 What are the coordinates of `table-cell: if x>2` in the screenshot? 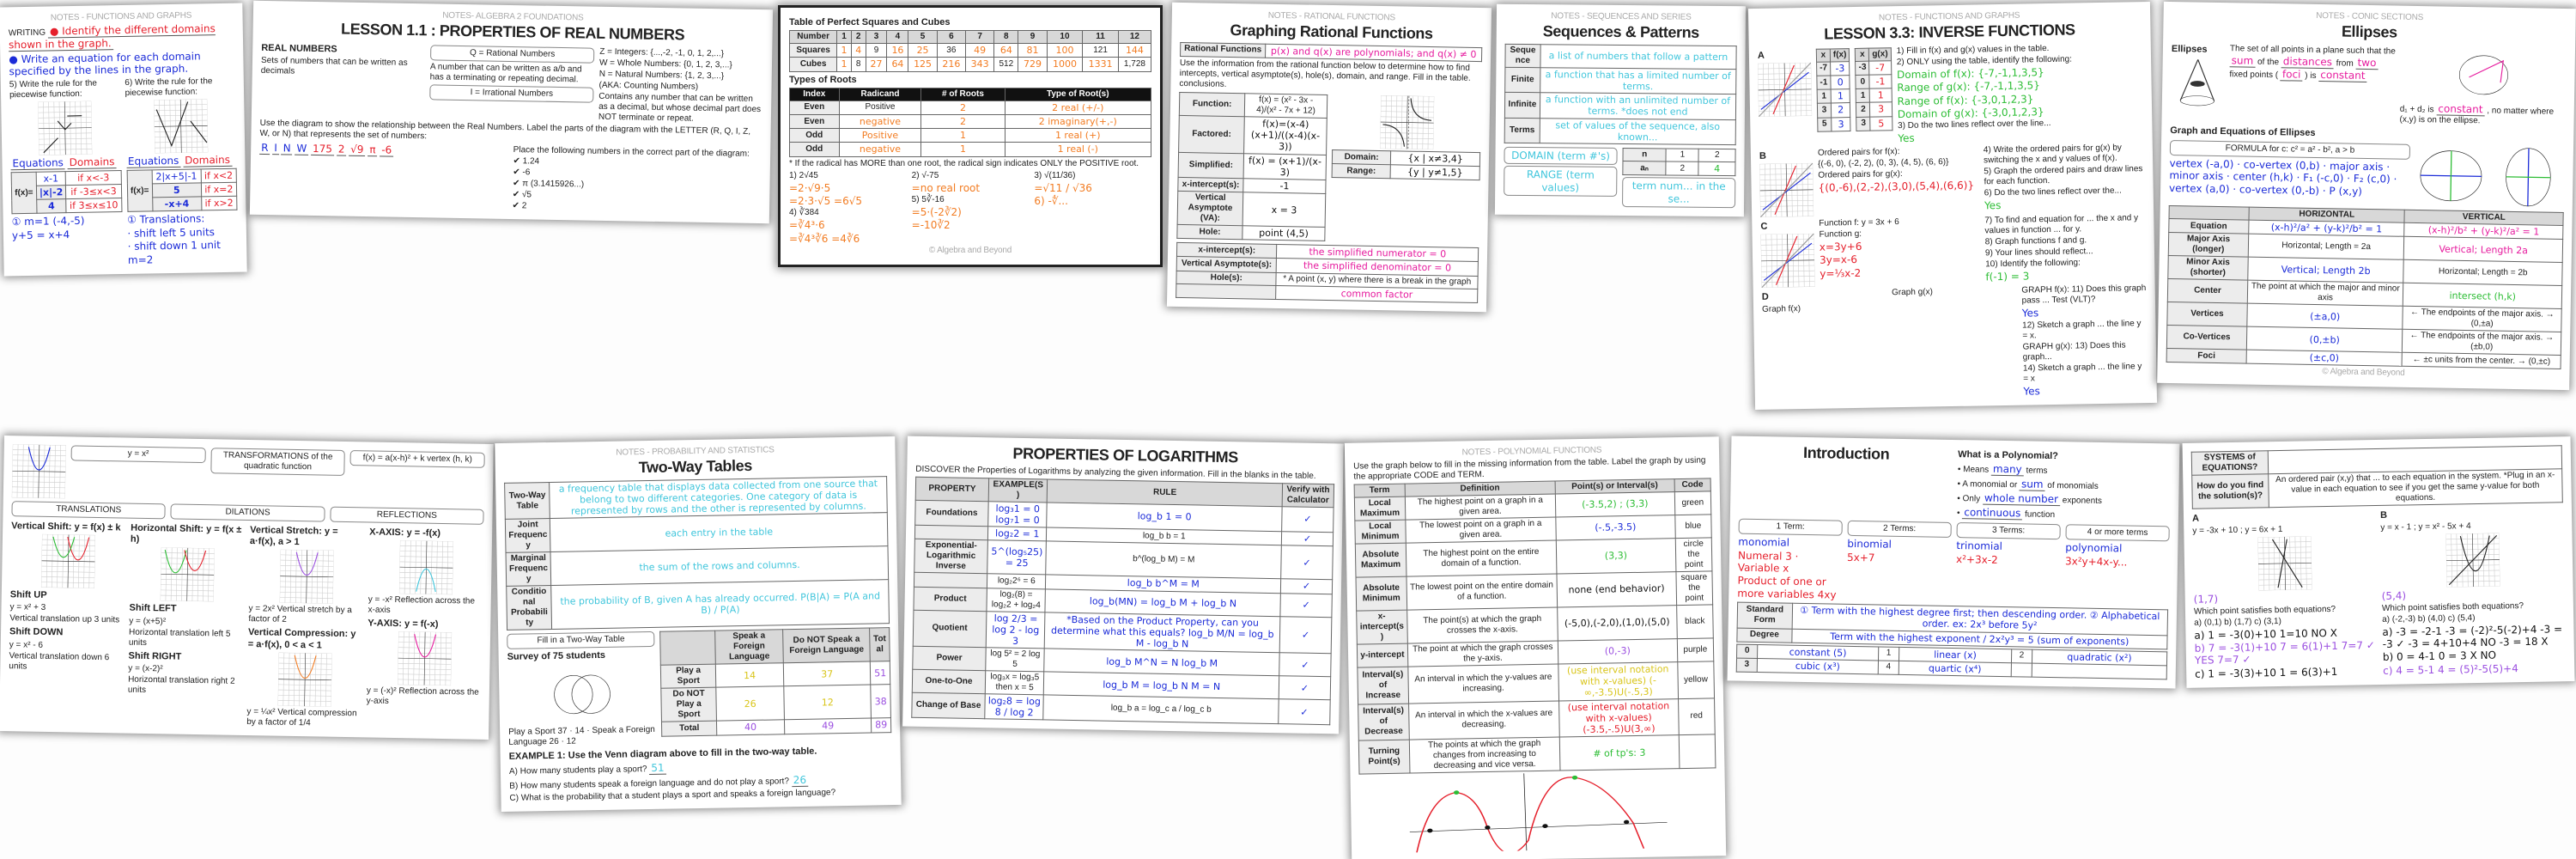 It's located at (219, 203).